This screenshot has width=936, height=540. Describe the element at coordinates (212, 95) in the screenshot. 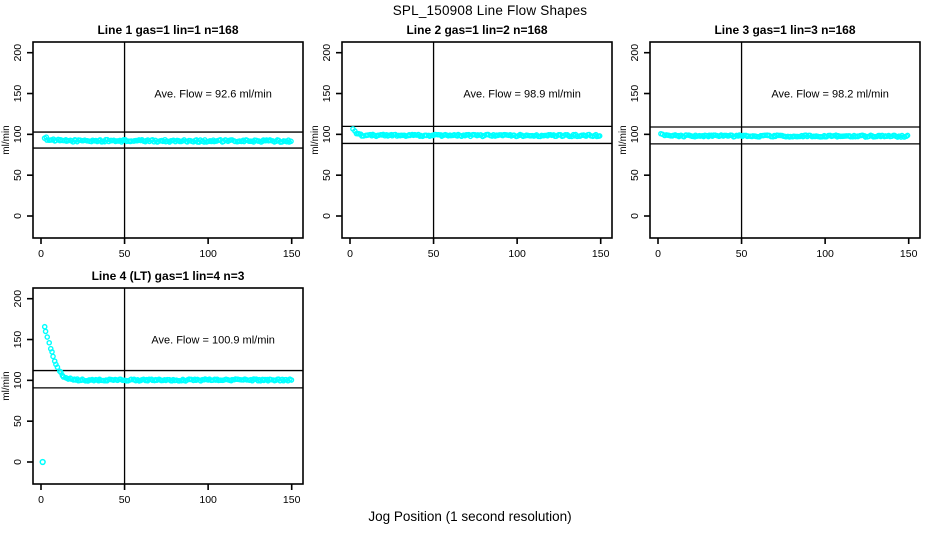

I see `ave-flow-annotation: Ave. Flow = 92.6 ml/min` at that location.